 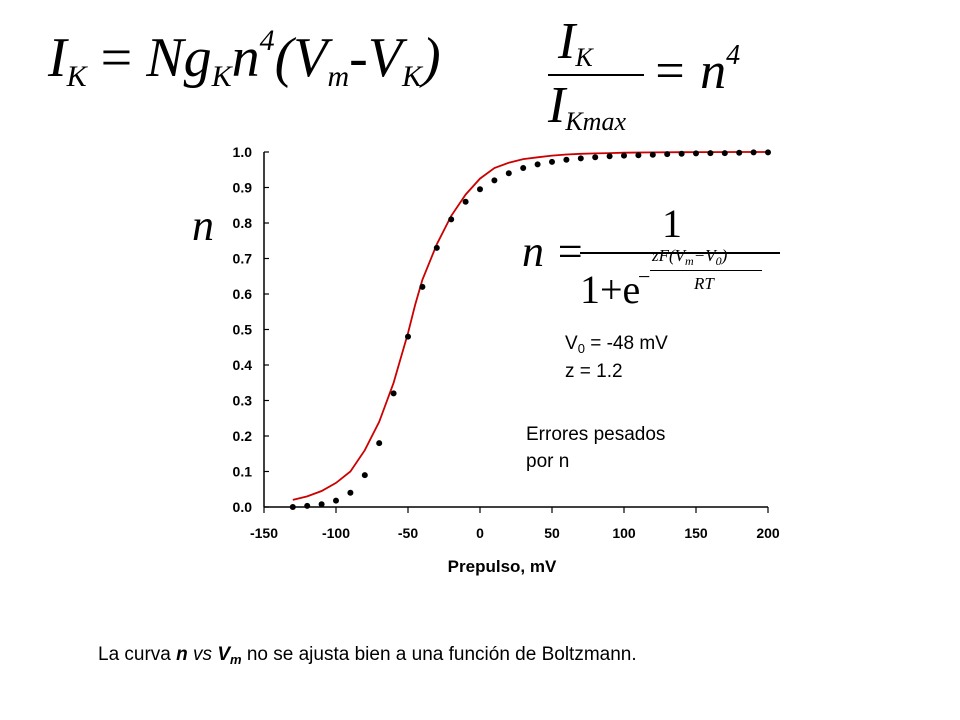 I want to click on ratio-rhs-pow: 4, so click(x=733, y=55).